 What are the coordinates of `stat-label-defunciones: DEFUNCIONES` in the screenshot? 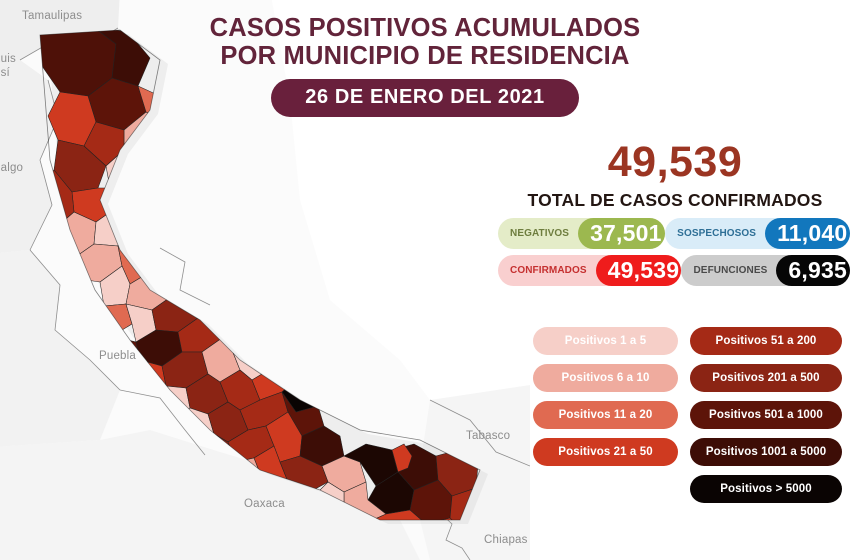 It's located at (730, 270).